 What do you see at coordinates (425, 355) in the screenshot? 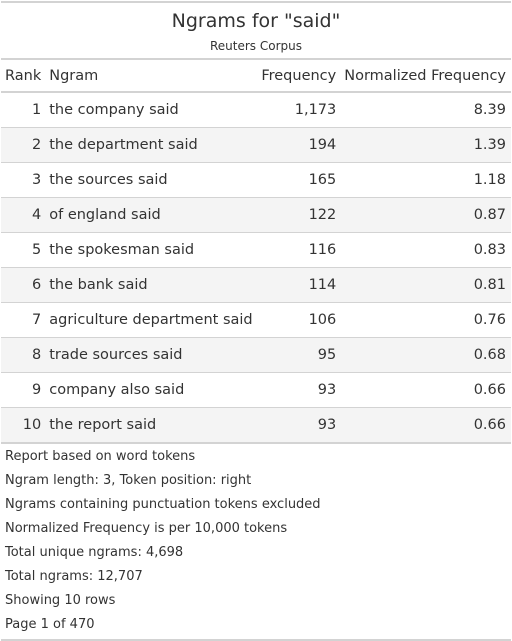
I see `normalized-frequency-cell: 0.68` at bounding box center [425, 355].